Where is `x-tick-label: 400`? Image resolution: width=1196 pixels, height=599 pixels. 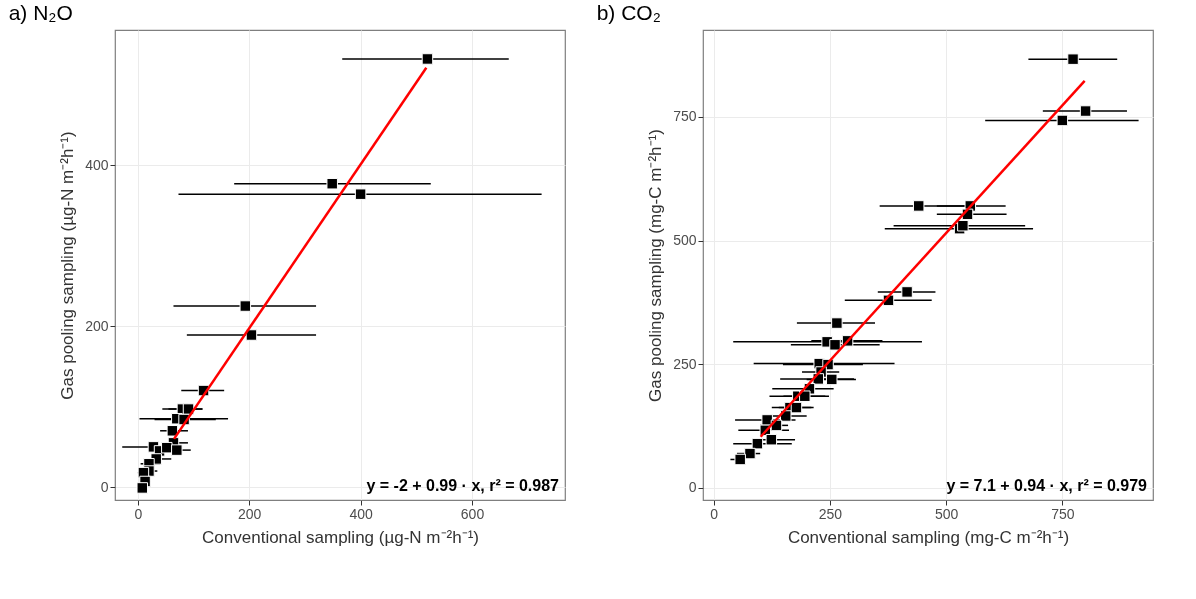 x-tick-label: 400 is located at coordinates (361, 513).